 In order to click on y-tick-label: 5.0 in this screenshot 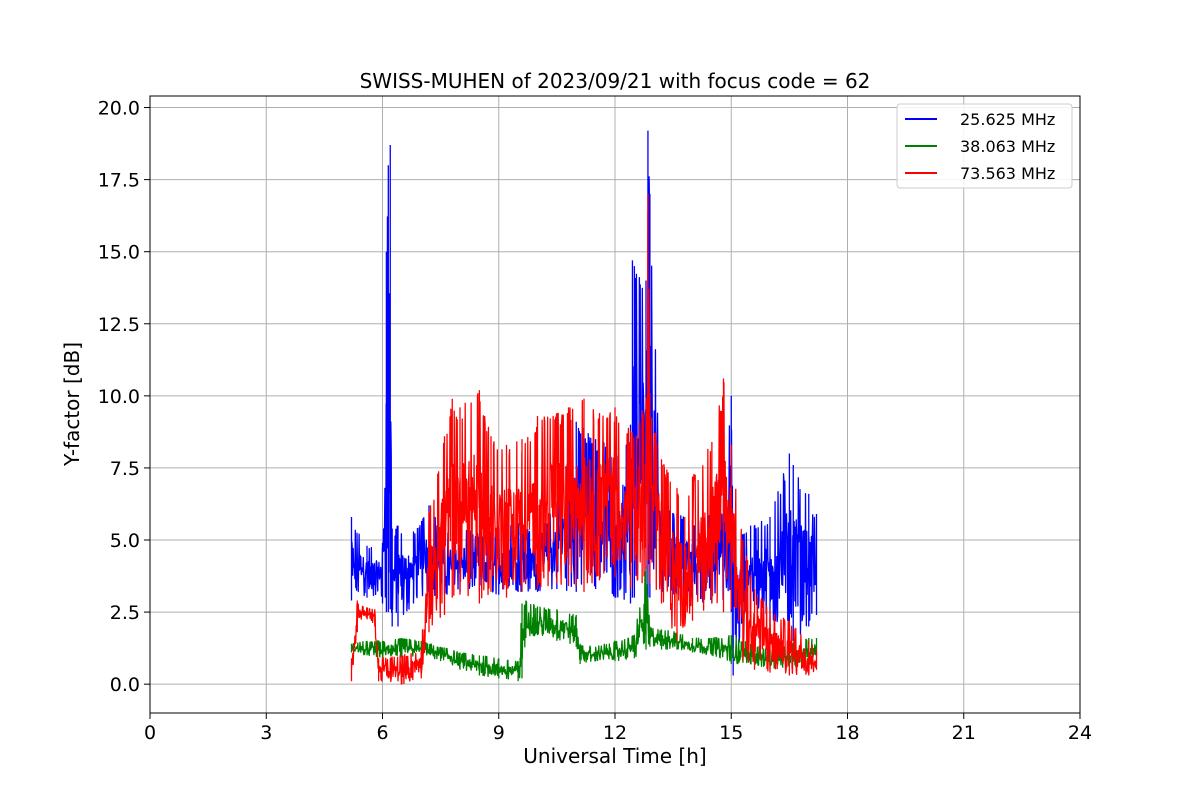, I will do `click(125, 541)`.